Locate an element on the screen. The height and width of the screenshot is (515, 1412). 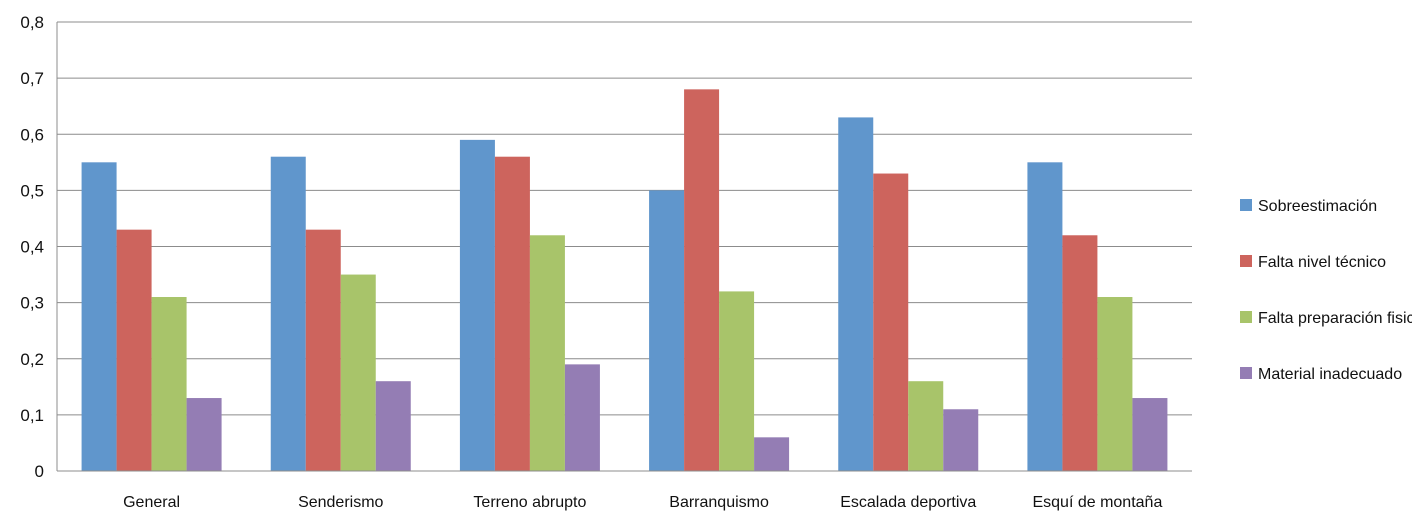
legend-label: Falta preparación fisica is located at coordinates (1335, 318).